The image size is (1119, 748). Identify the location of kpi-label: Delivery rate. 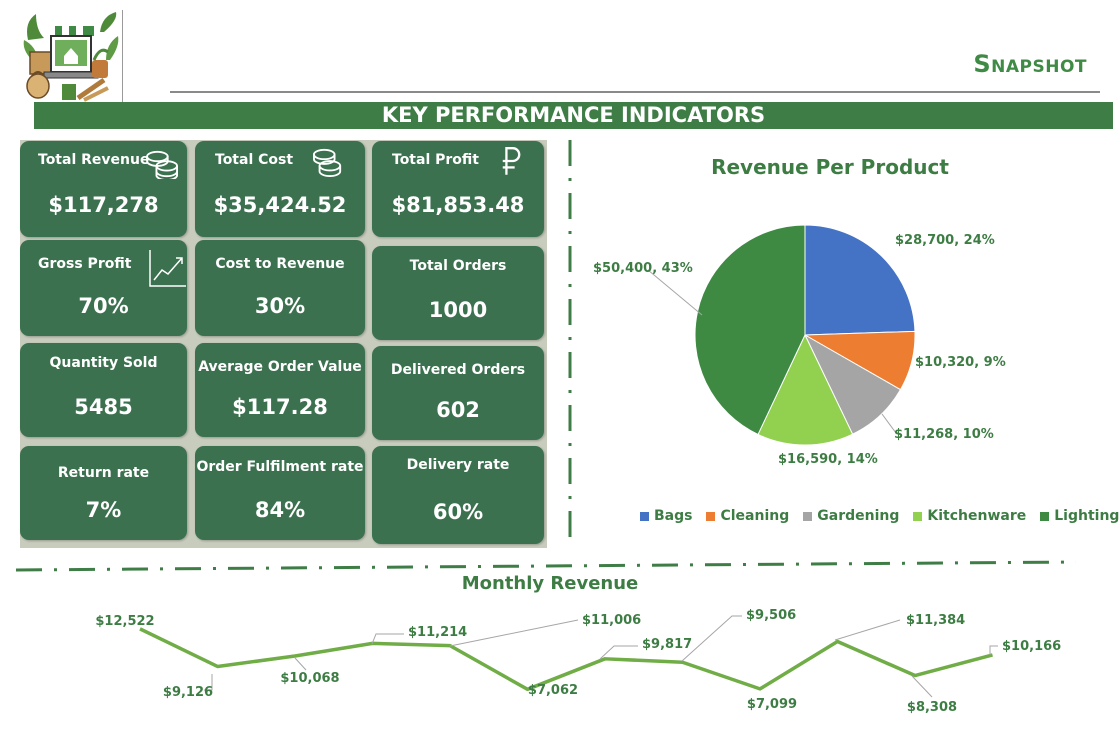
(458, 465).